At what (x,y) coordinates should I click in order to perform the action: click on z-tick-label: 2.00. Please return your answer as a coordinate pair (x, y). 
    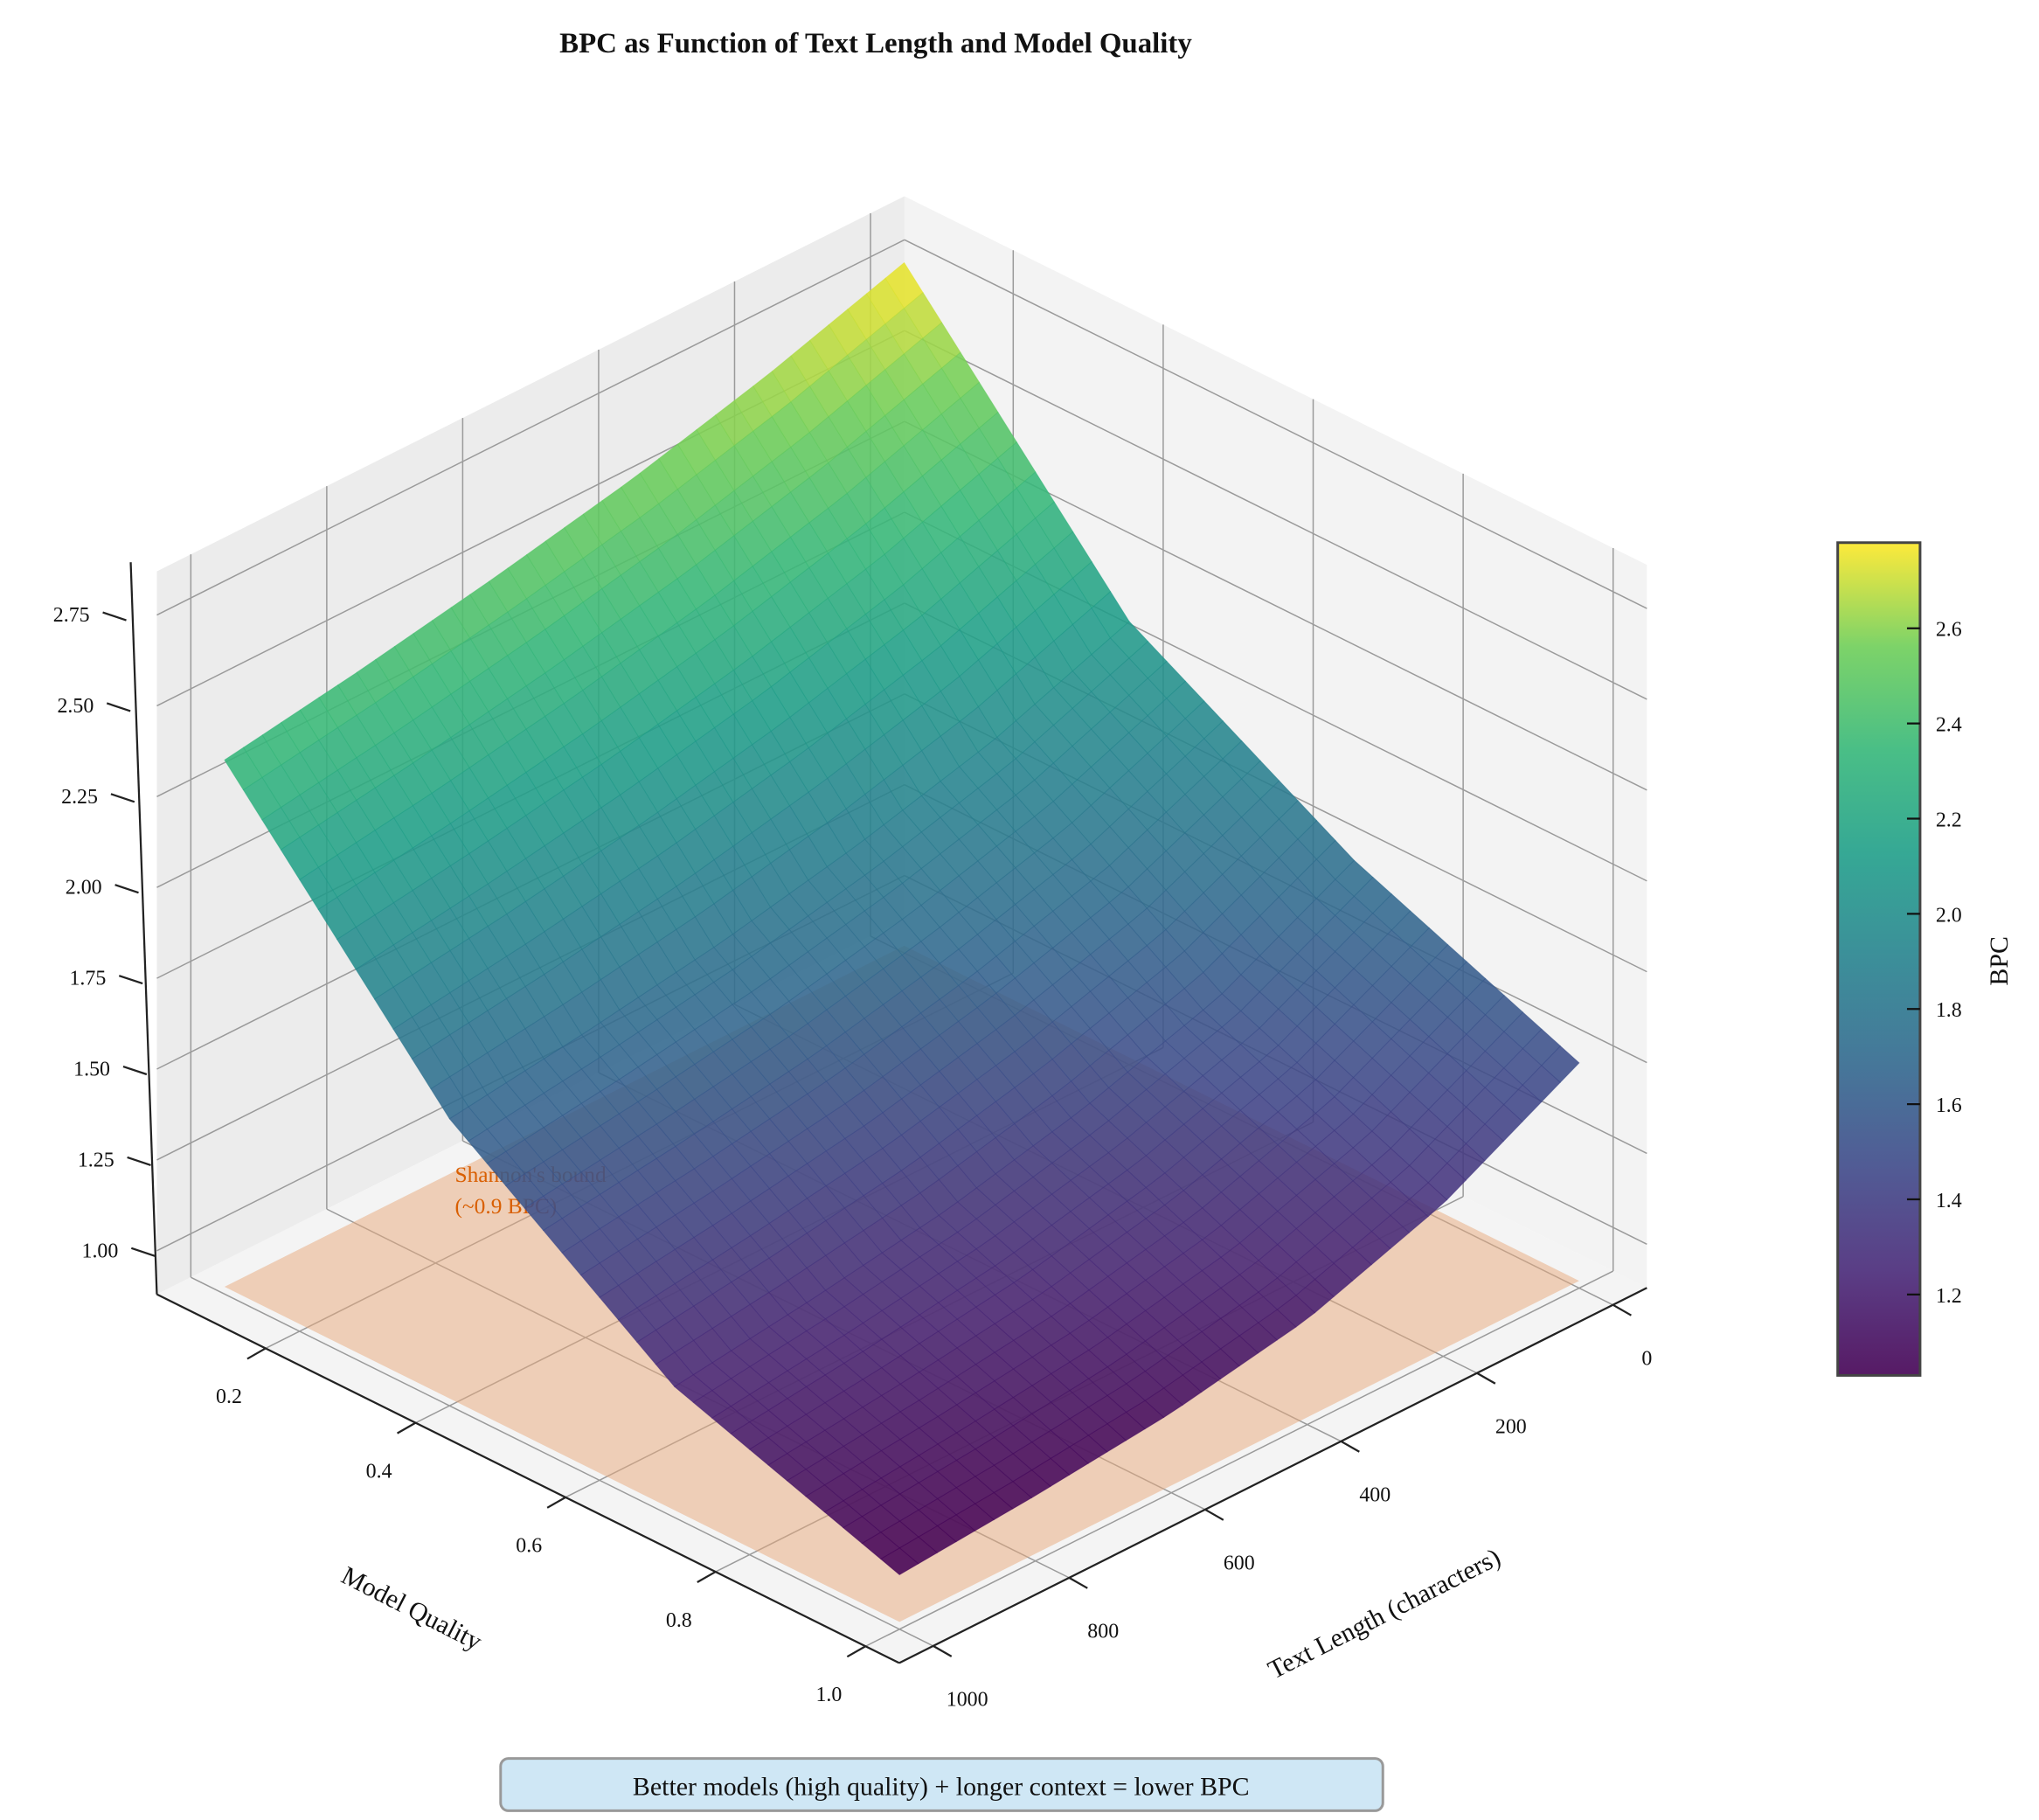
    Looking at the image, I should click on (84, 888).